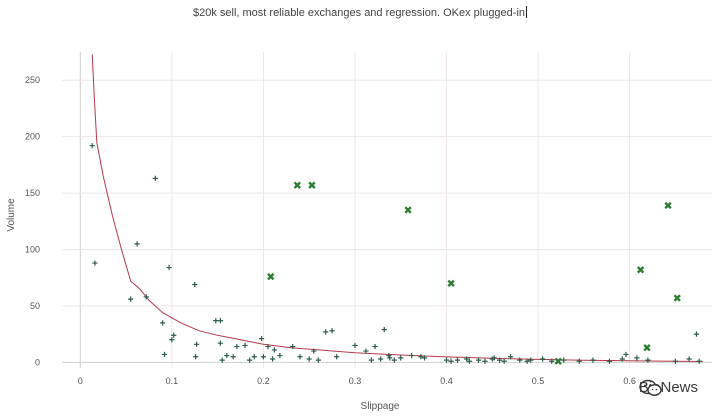  Describe the element at coordinates (263, 381) in the screenshot. I see `x-tick-label: 0.2` at that location.